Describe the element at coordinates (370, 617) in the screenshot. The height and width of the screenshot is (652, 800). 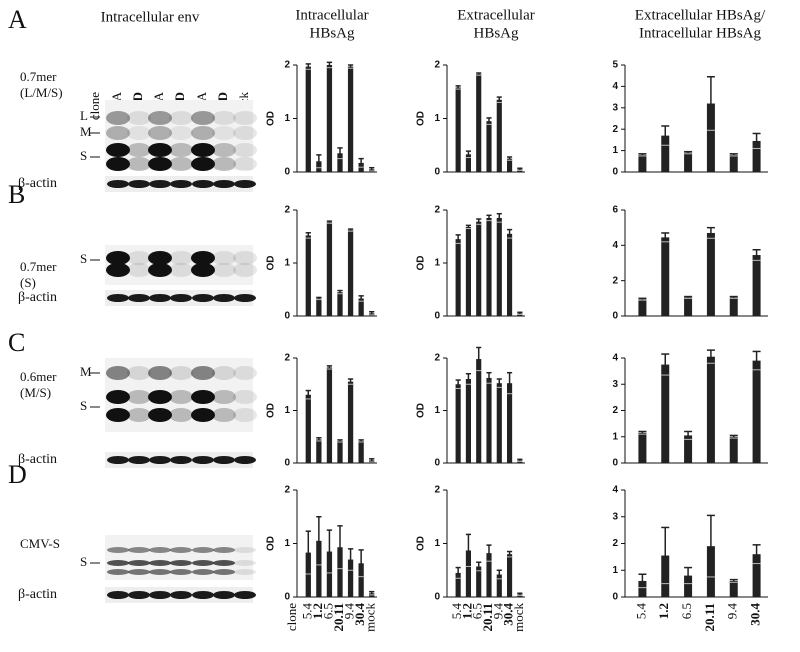
I see `x-tick-label: mock` at that location.